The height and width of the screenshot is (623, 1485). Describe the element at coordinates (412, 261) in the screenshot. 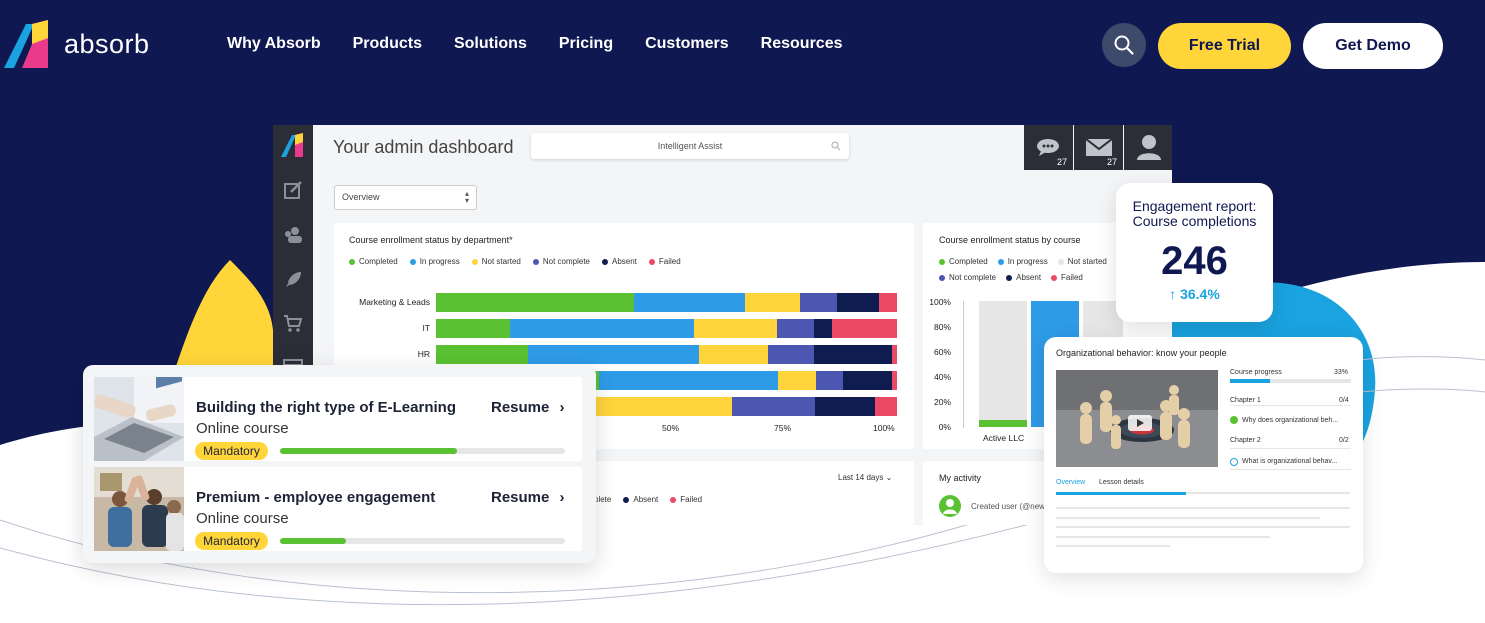

I see `in-progress-dot` at that location.